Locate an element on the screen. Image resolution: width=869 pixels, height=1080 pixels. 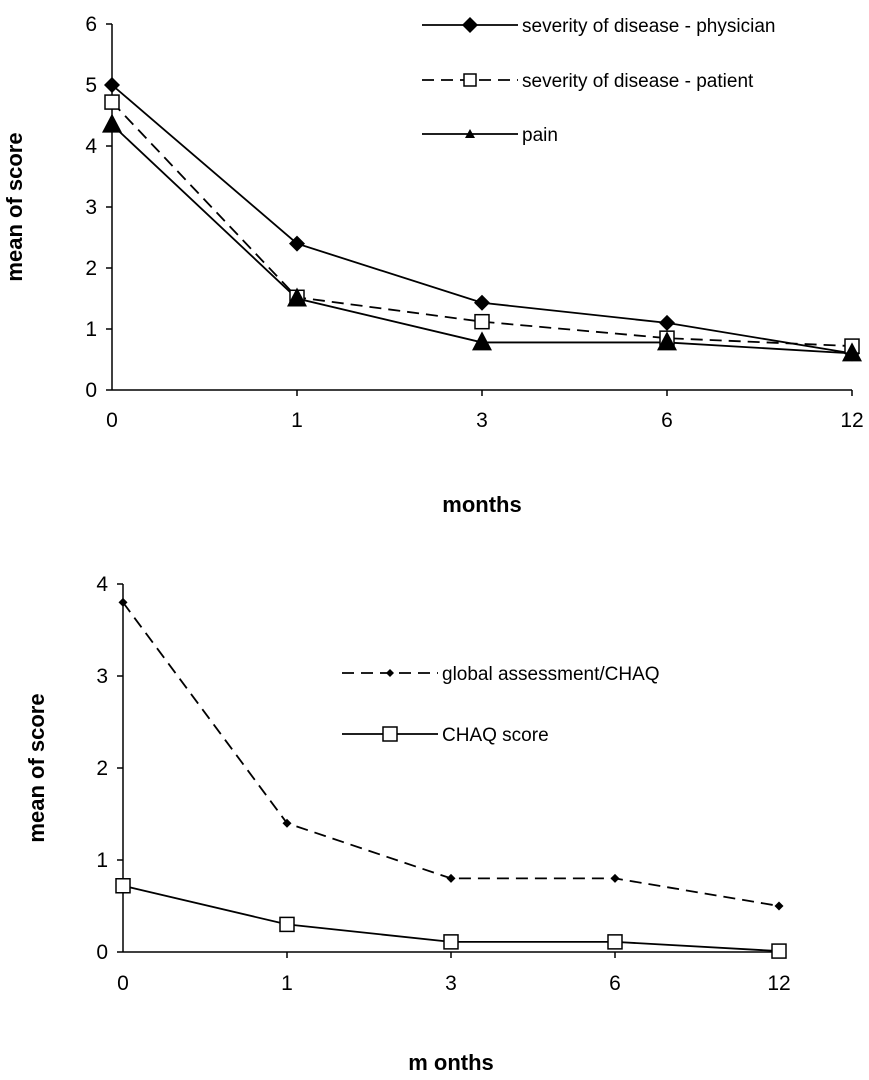
chart-2-xtick-label: 12 is located at coordinates (778, 983).